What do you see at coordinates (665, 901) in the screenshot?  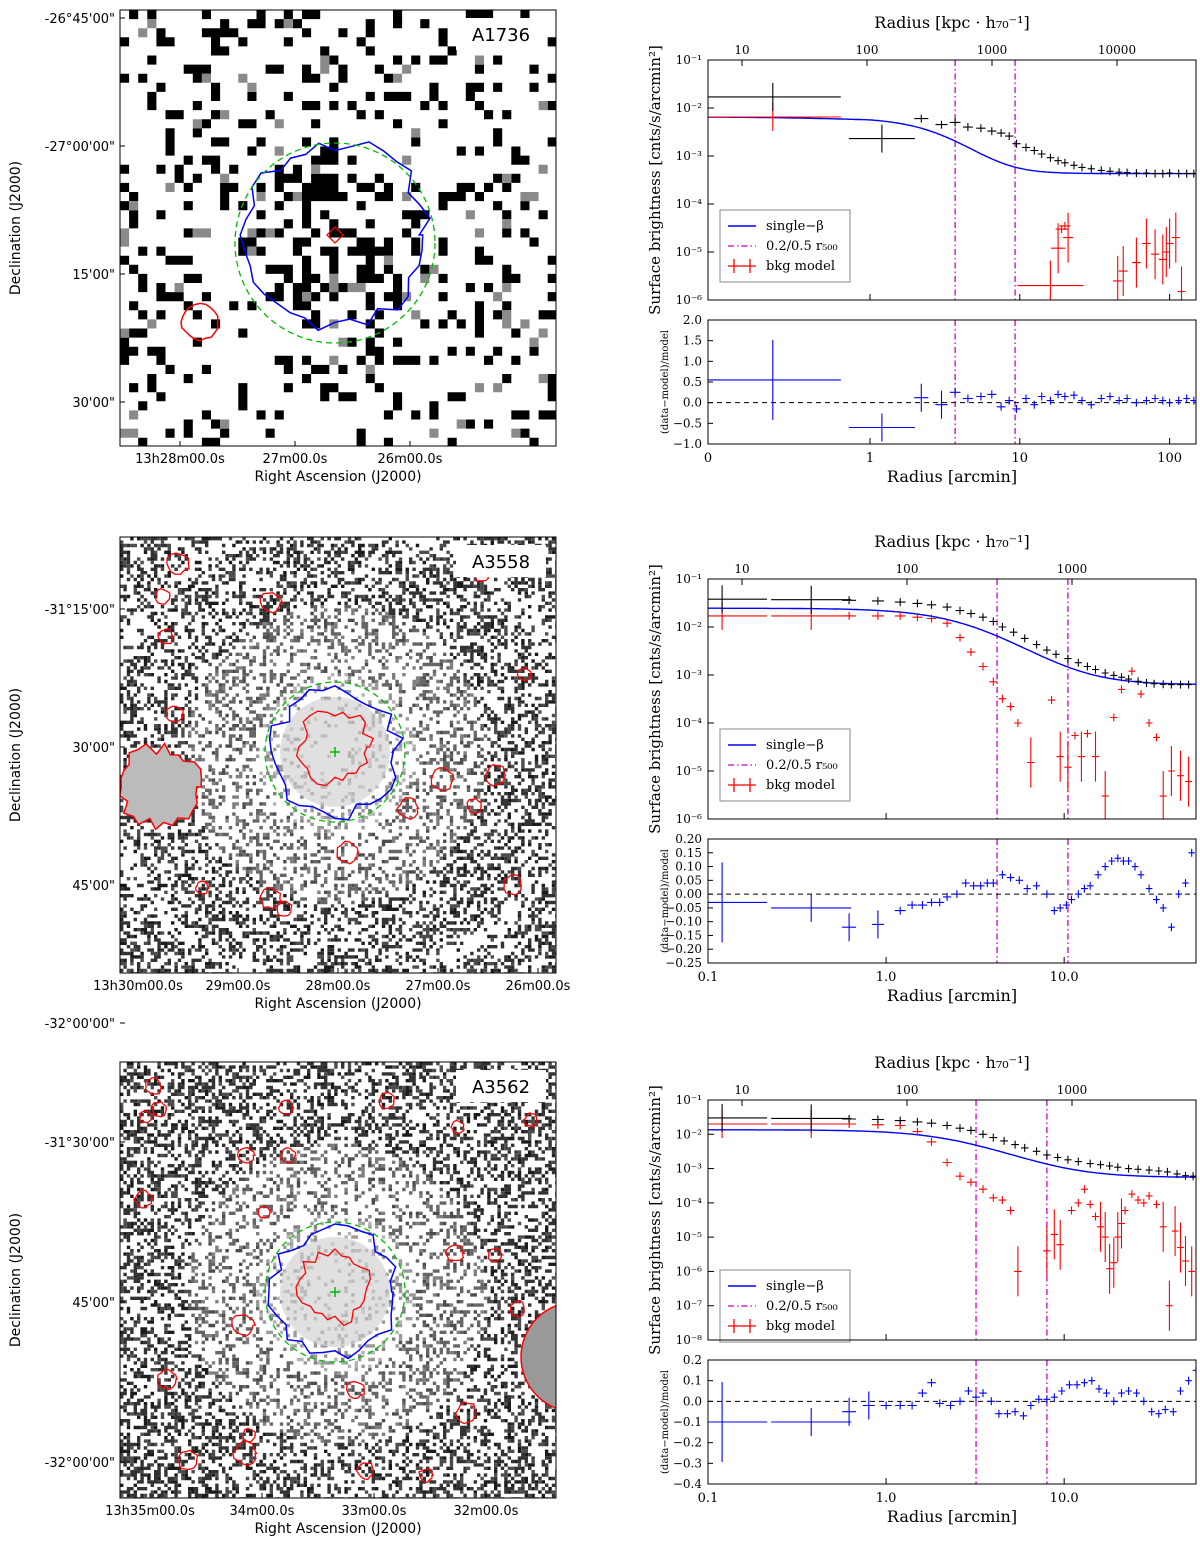 I see `ratio-axis-label: (data−model)/model` at bounding box center [665, 901].